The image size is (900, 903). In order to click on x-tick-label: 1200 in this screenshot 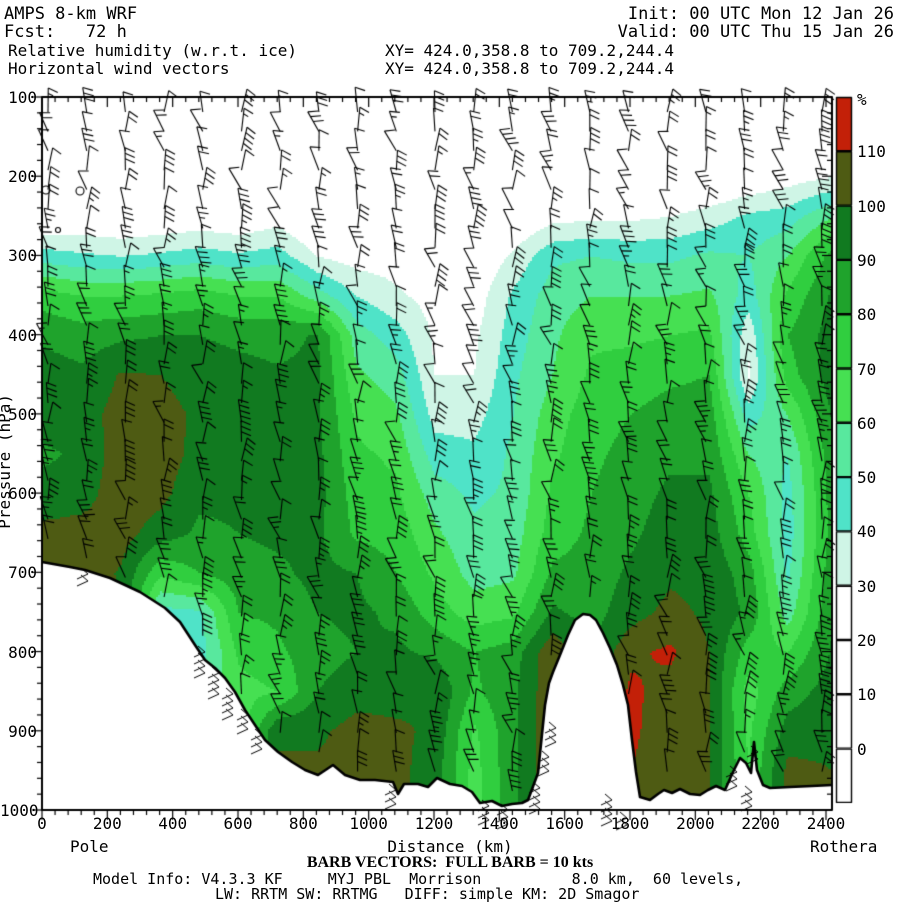, I will do `click(434, 823)`.